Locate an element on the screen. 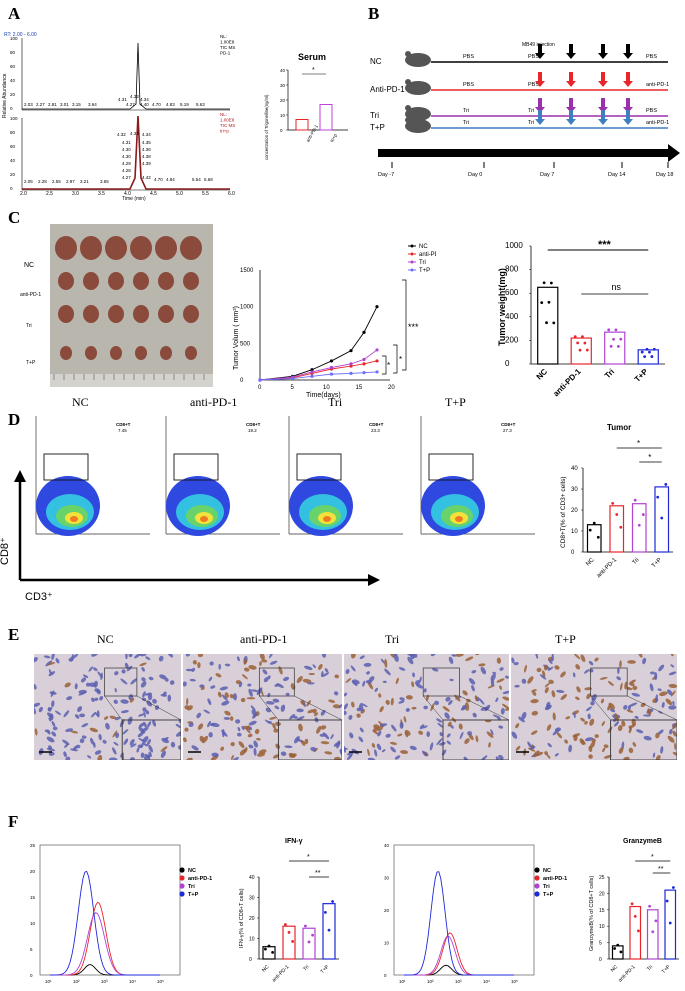  serum-ytick: 10 is located at coordinates (283, 115).